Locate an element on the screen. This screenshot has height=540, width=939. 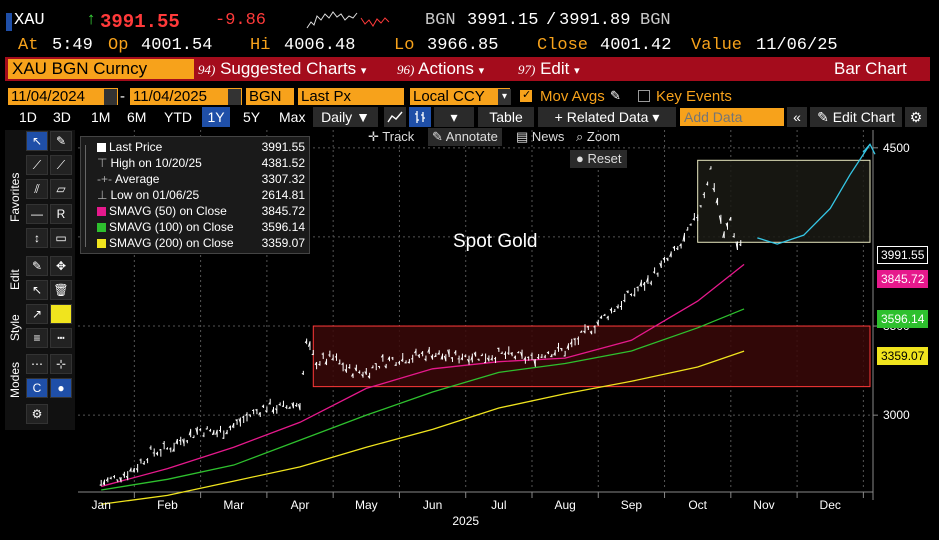
price-field: Last Px is located at coordinates (351, 96).